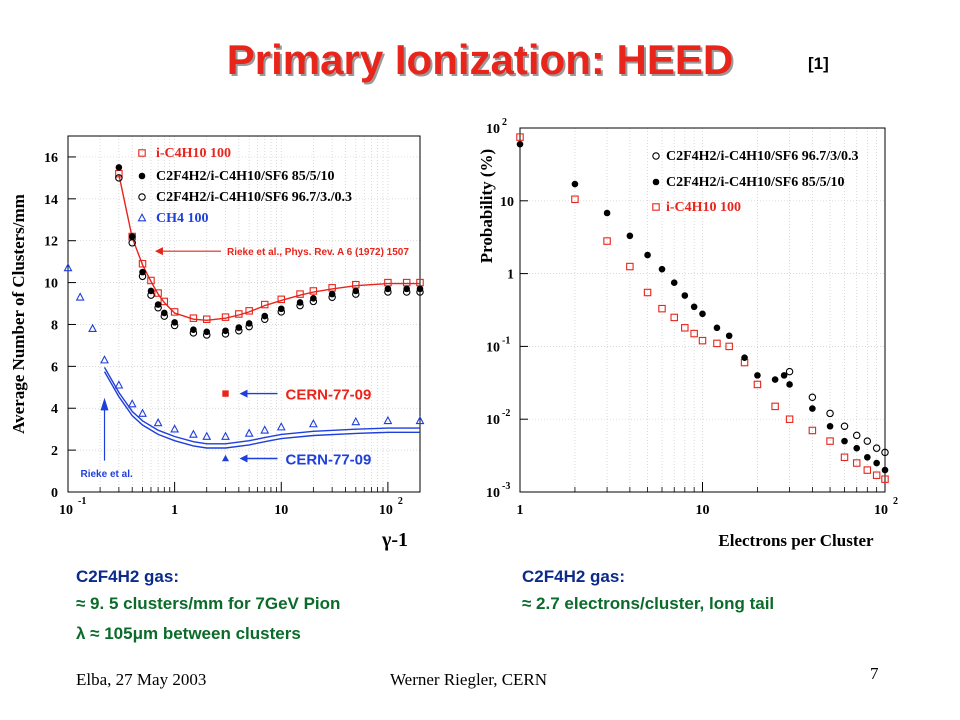 This screenshot has width=960, height=720. What do you see at coordinates (158, 251) in the screenshot?
I see `rieke-arrow-head` at bounding box center [158, 251].